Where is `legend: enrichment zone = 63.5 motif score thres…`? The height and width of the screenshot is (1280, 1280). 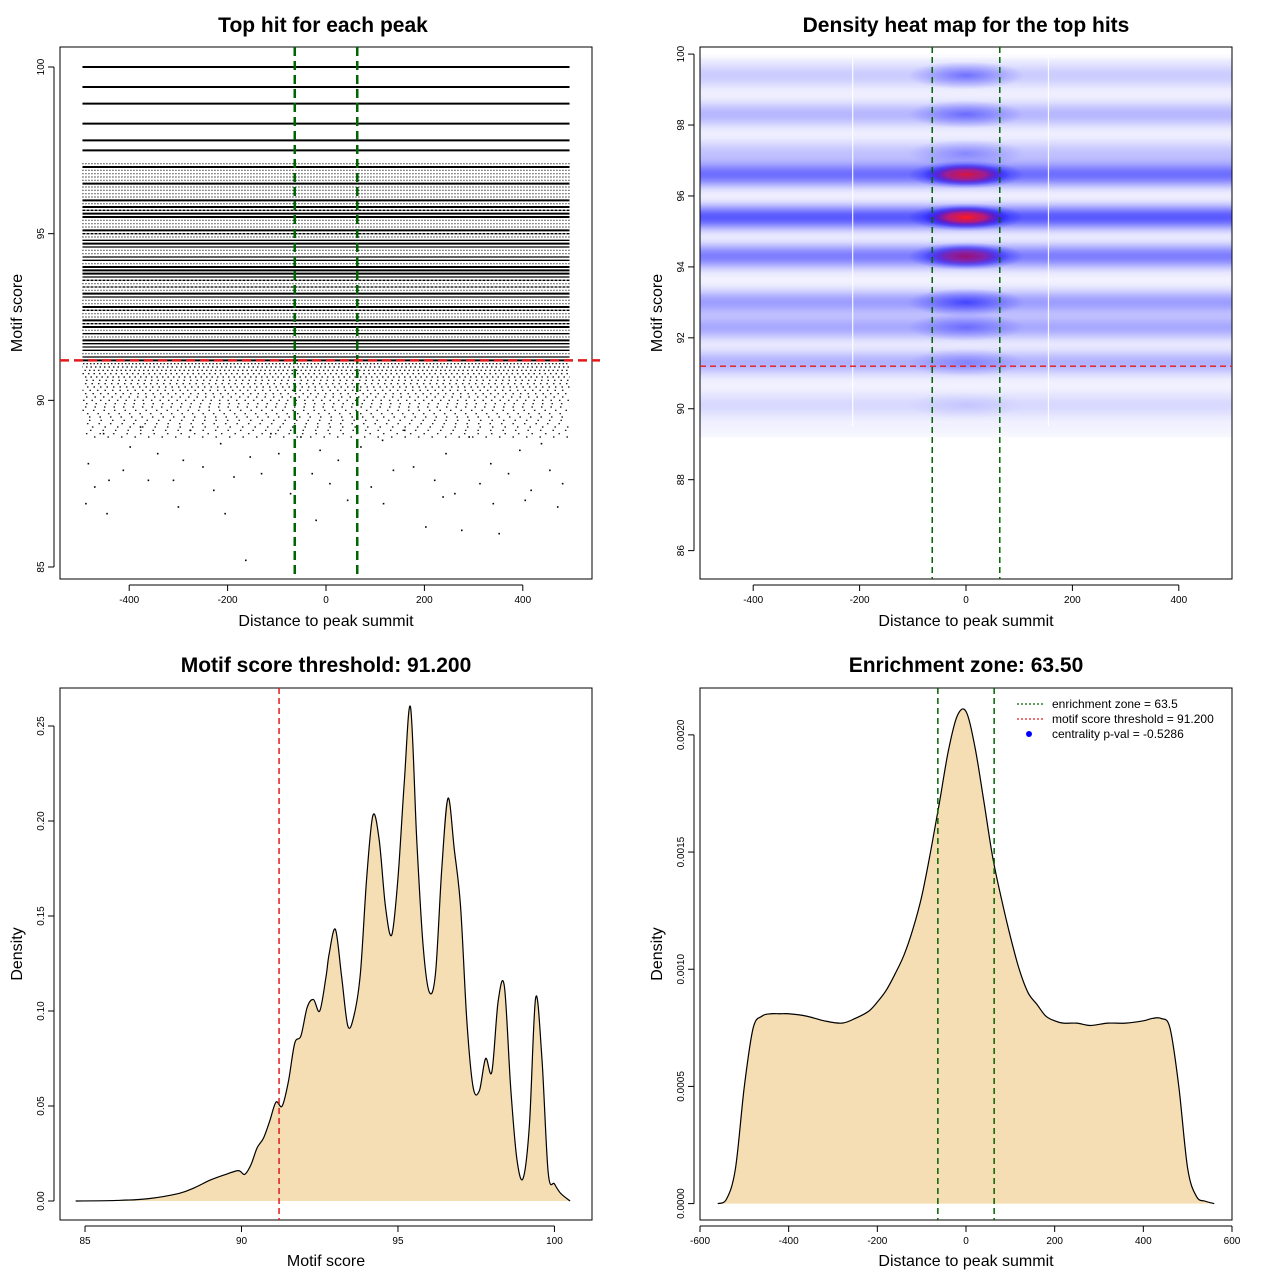 legend: enrichment zone = 63.5 motif score thres… is located at coordinates (1115, 719).